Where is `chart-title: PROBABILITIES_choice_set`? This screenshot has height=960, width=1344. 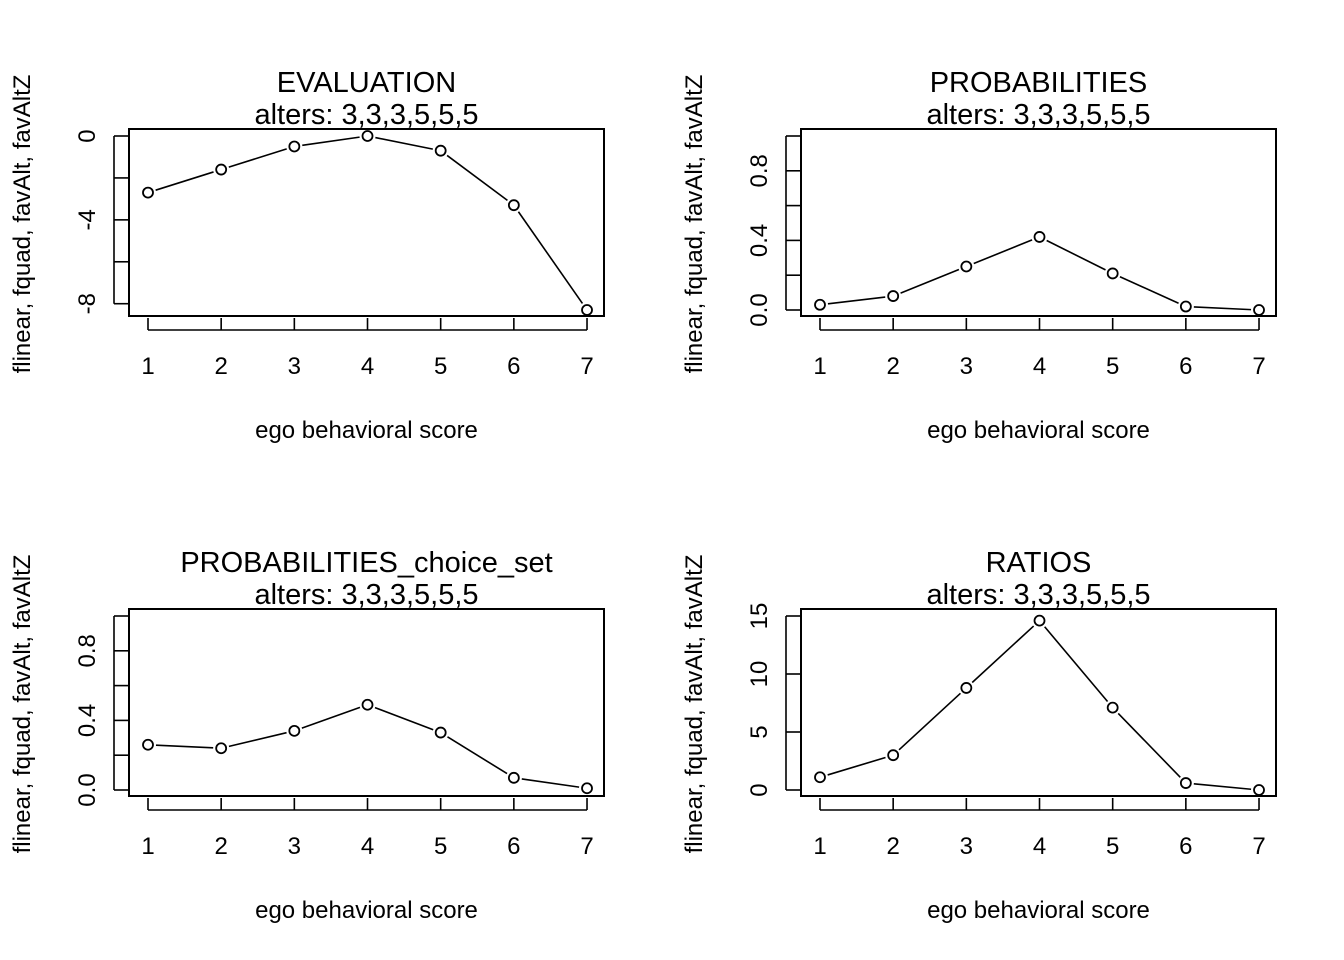
chart-title: PROBABILITIES_choice_set is located at coordinates (366, 563).